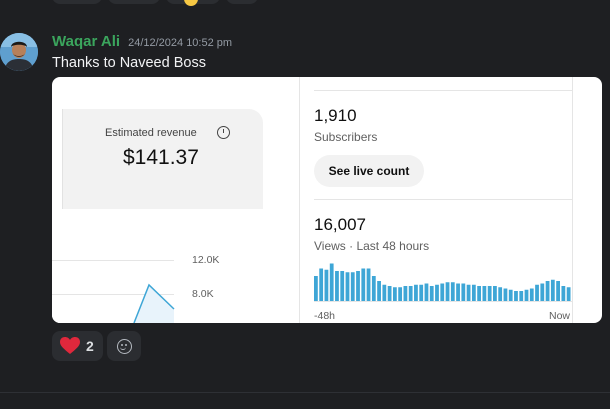  I want to click on revenue-line-chart, so click(154, 303).